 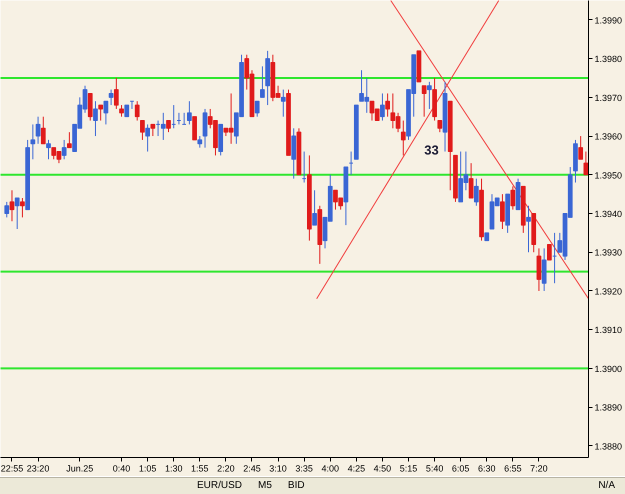 What do you see at coordinates (357, 469) in the screenshot?
I see `x-tick-label: 4:25` at bounding box center [357, 469].